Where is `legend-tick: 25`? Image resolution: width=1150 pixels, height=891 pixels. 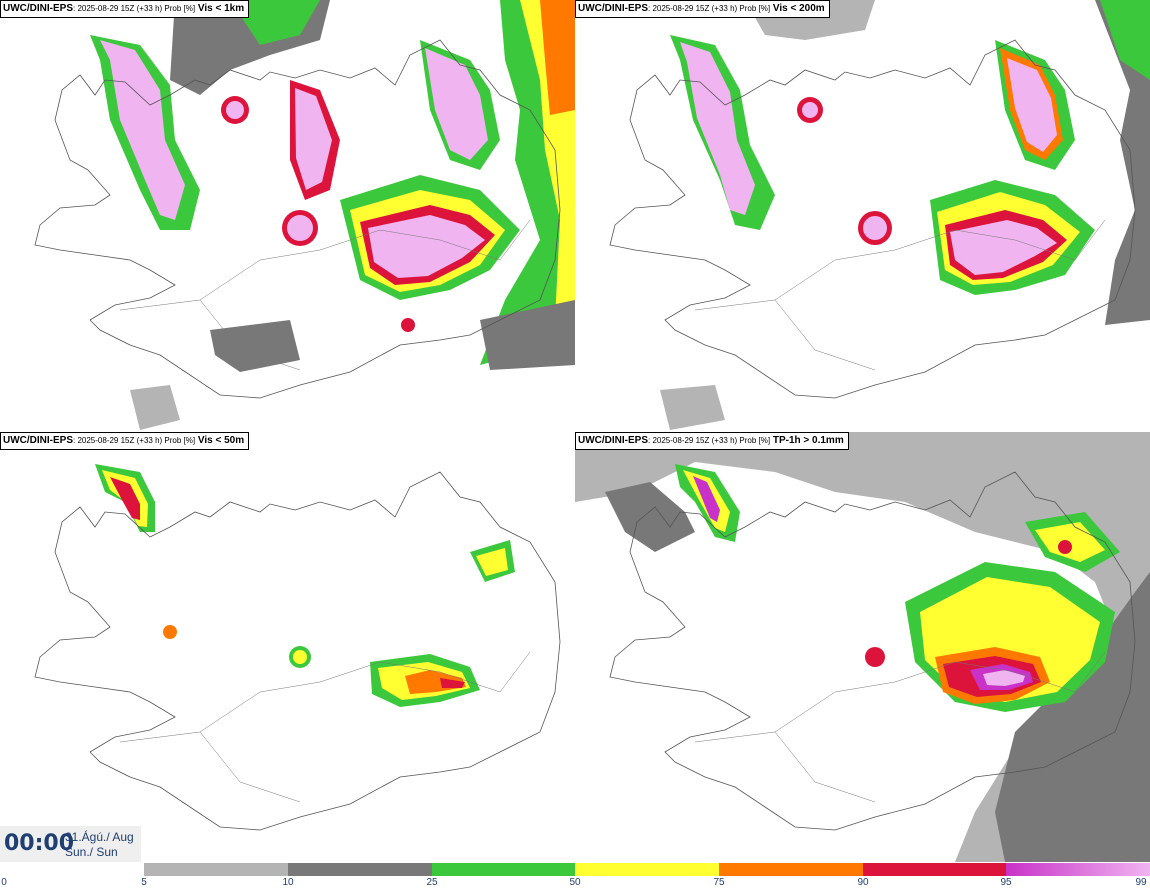 legend-tick: 25 is located at coordinates (432, 882).